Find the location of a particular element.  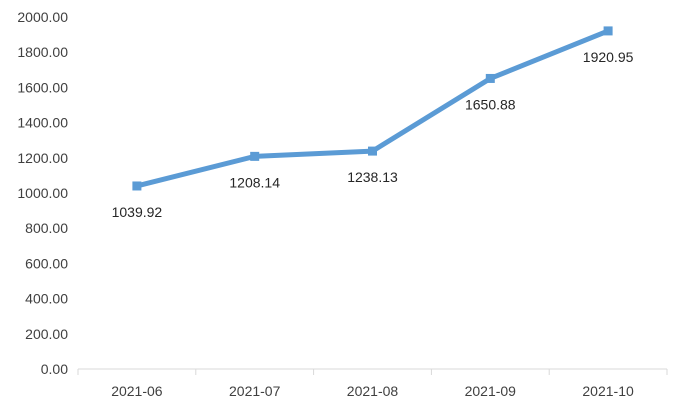

y-tick-label: 600.00 is located at coordinates (46, 263).